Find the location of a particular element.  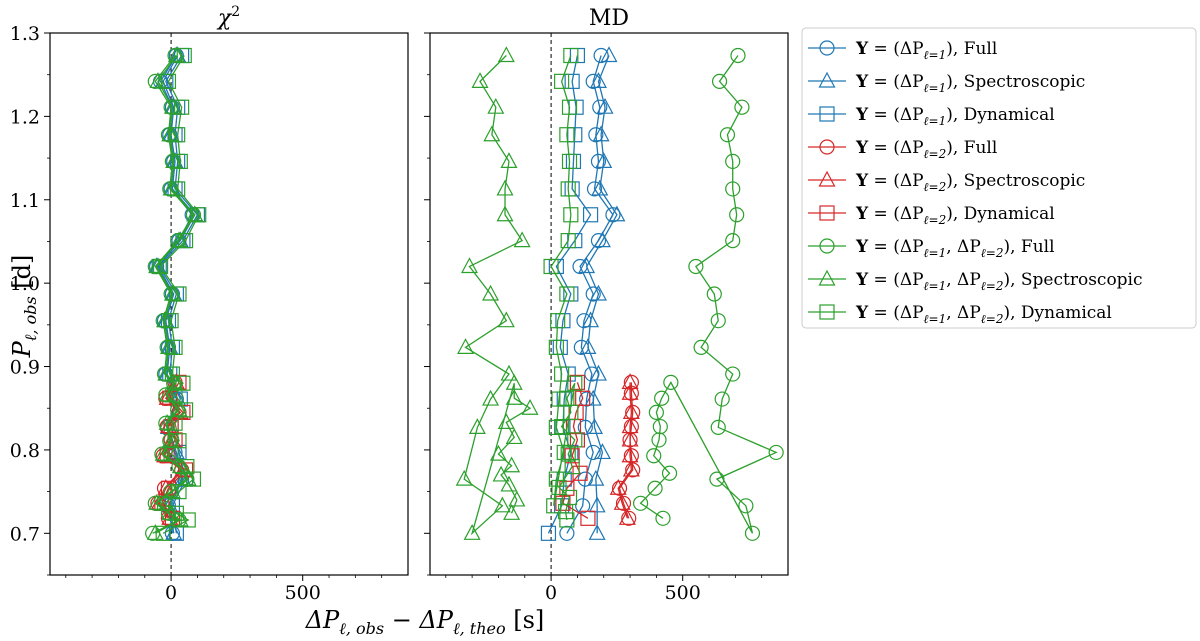

legend-label: Y = (ΔPℓ=2), Spectroscopic is located at coordinates (970, 182).